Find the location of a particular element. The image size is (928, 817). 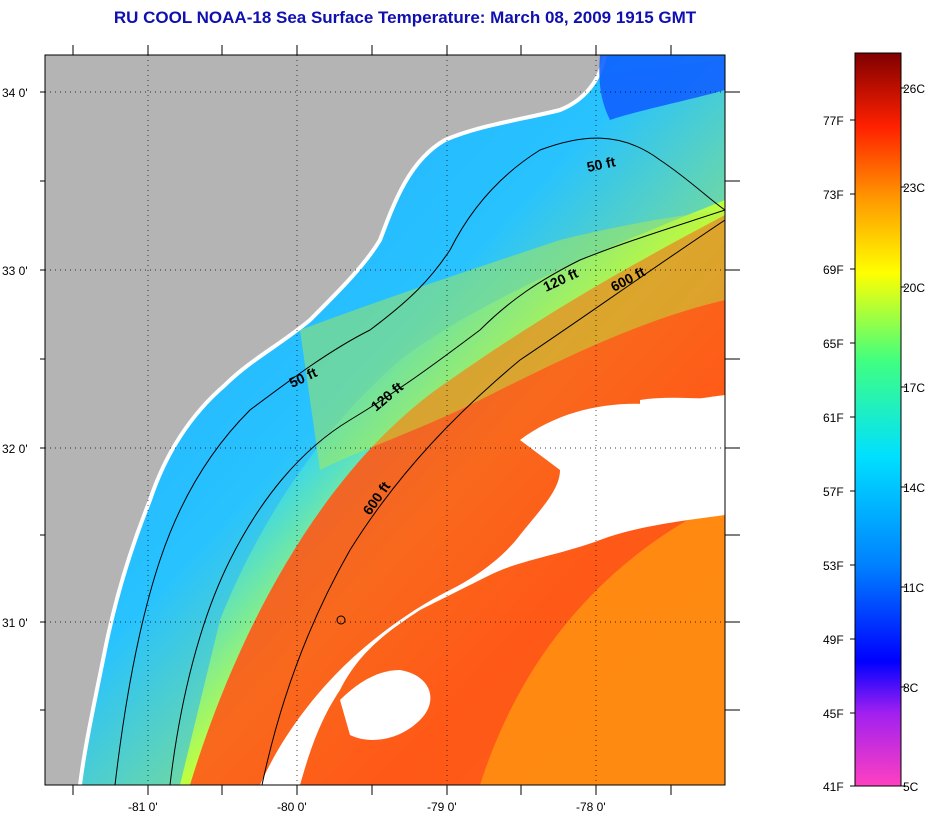

lon-label: -79 0' is located at coordinates (442, 807).